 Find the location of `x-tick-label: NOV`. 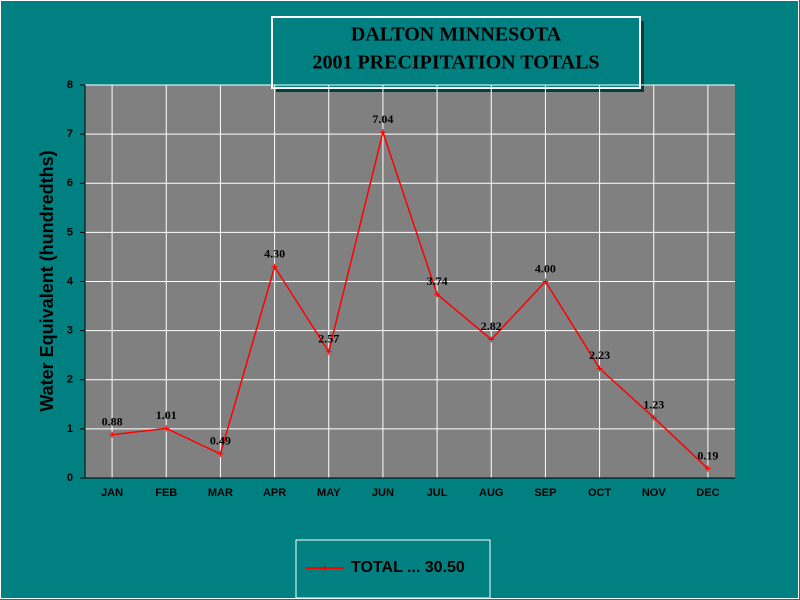

x-tick-label: NOV is located at coordinates (654, 493).